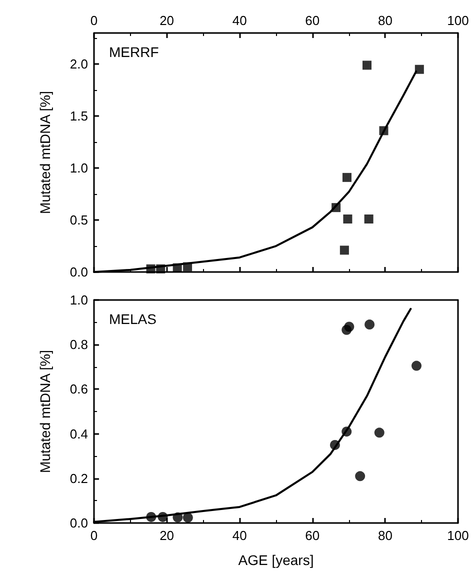  I want to click on x-axis-title: AGE [years], so click(276, 560).